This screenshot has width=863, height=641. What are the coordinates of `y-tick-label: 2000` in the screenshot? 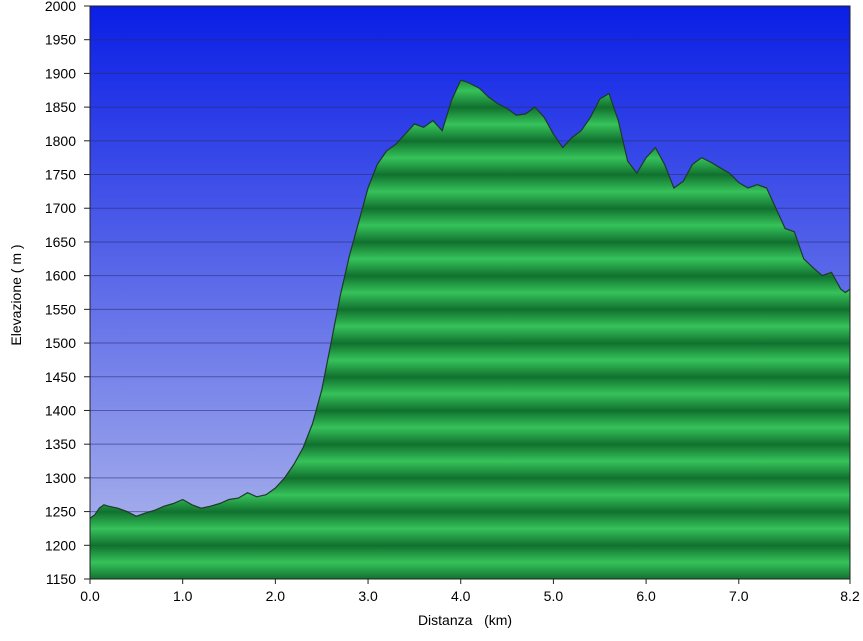 It's located at (60, 7).